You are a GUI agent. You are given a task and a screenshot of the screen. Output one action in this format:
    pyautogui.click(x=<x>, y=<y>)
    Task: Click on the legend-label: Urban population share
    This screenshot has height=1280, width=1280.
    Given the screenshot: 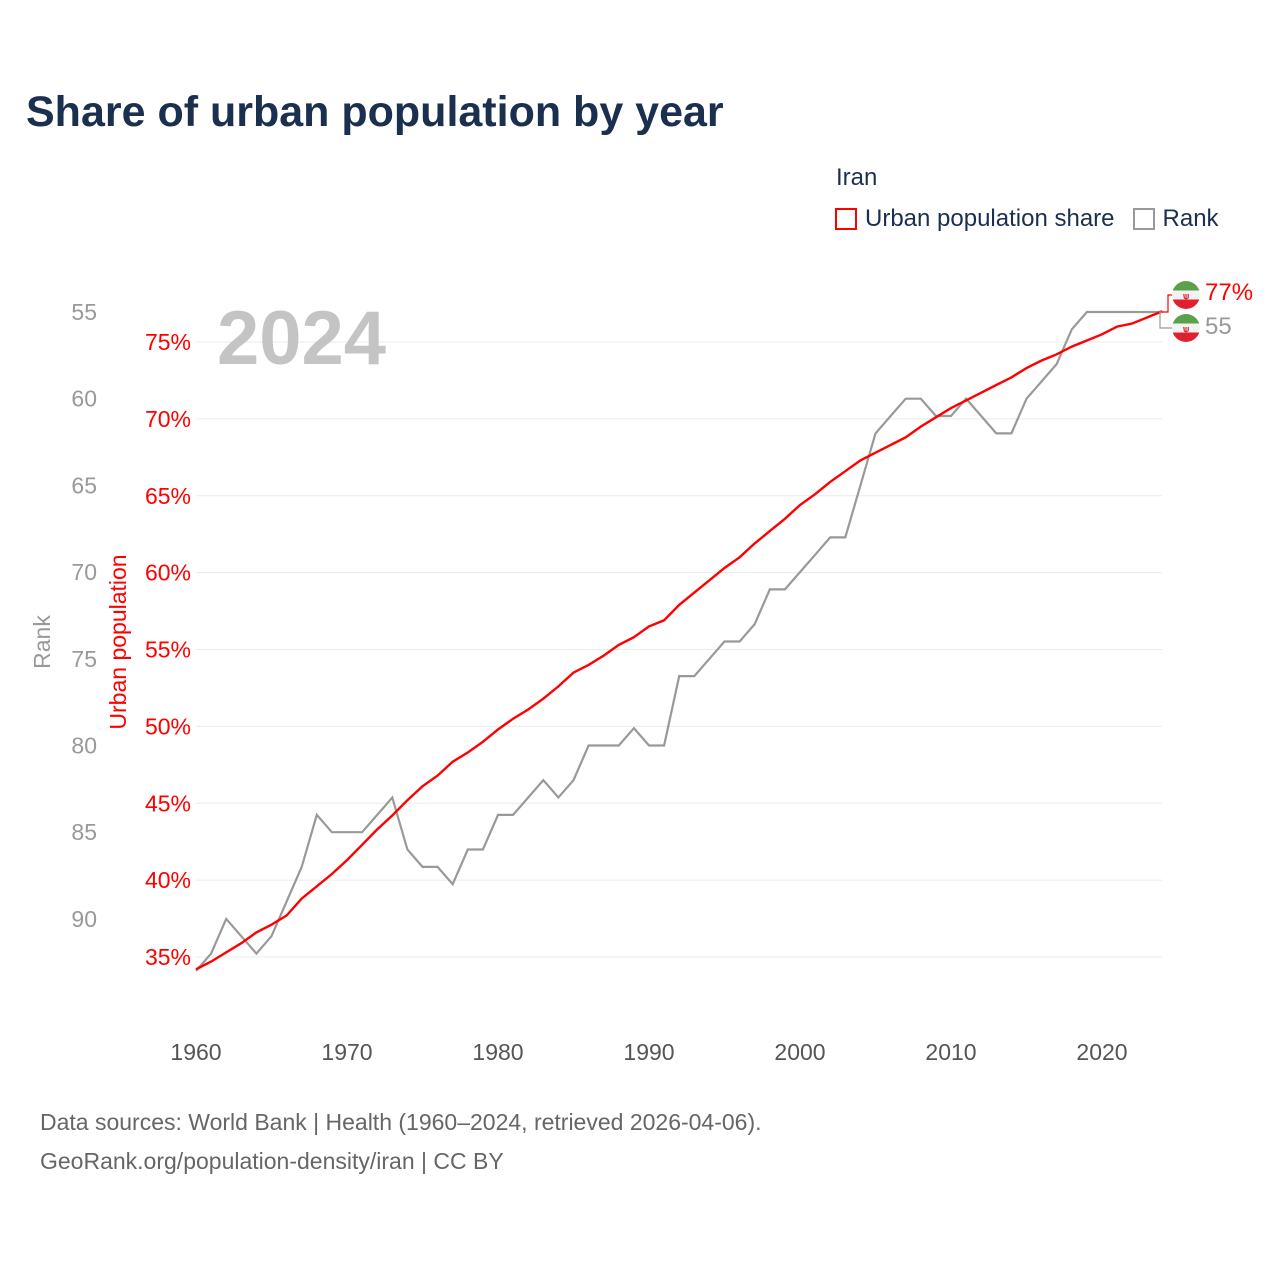 What is the action you would take?
    pyautogui.click(x=990, y=218)
    